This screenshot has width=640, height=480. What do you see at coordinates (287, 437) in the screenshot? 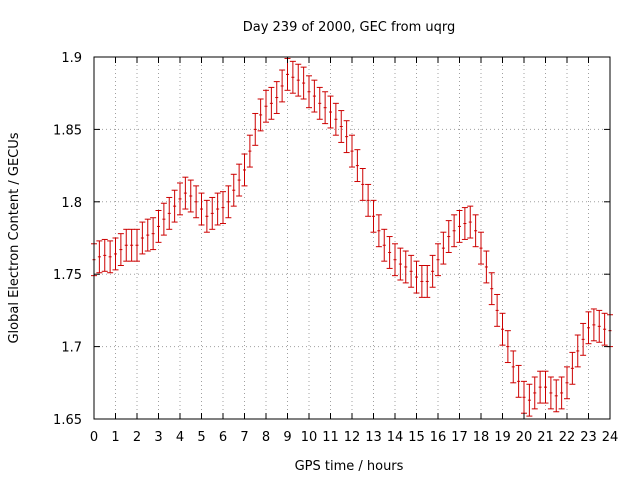
I see `x-tick-label: 9` at bounding box center [287, 437].